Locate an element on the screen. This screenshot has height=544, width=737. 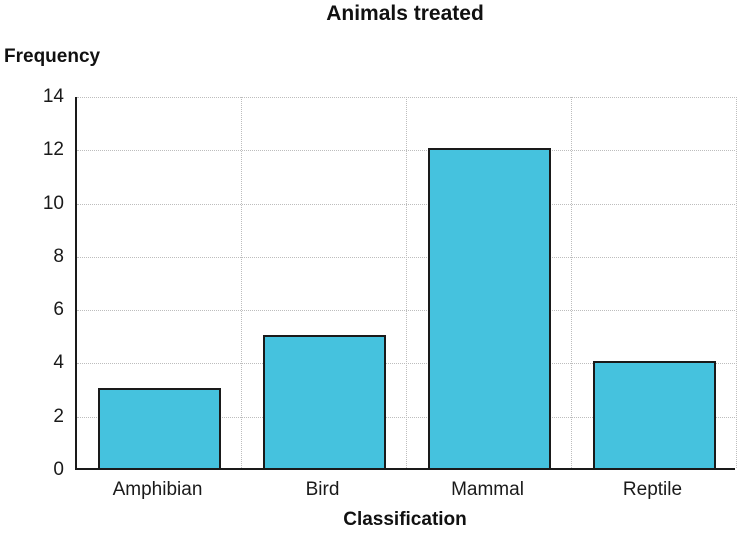
chart-title: Animals treated is located at coordinates (405, 13).